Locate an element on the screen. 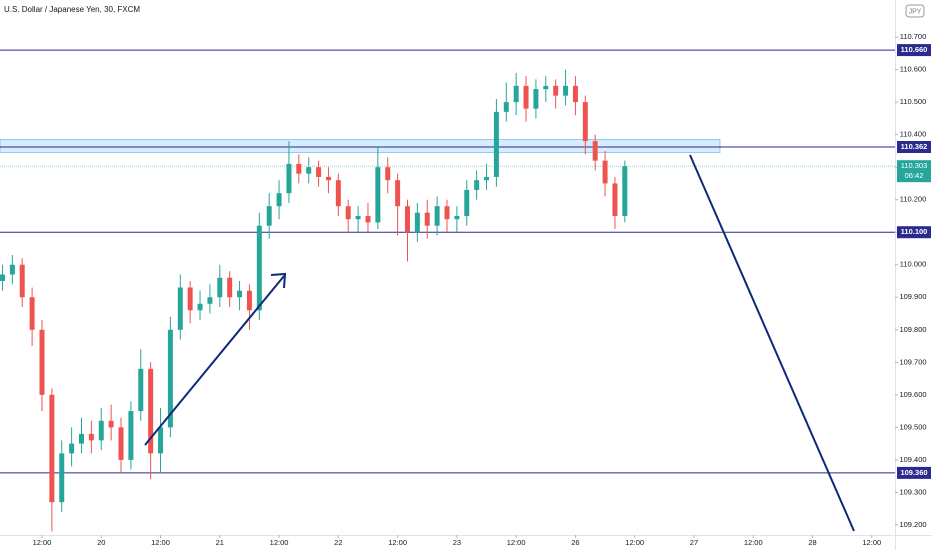 The height and width of the screenshot is (550, 932). y-tick-label: 109.700 is located at coordinates (912, 361).